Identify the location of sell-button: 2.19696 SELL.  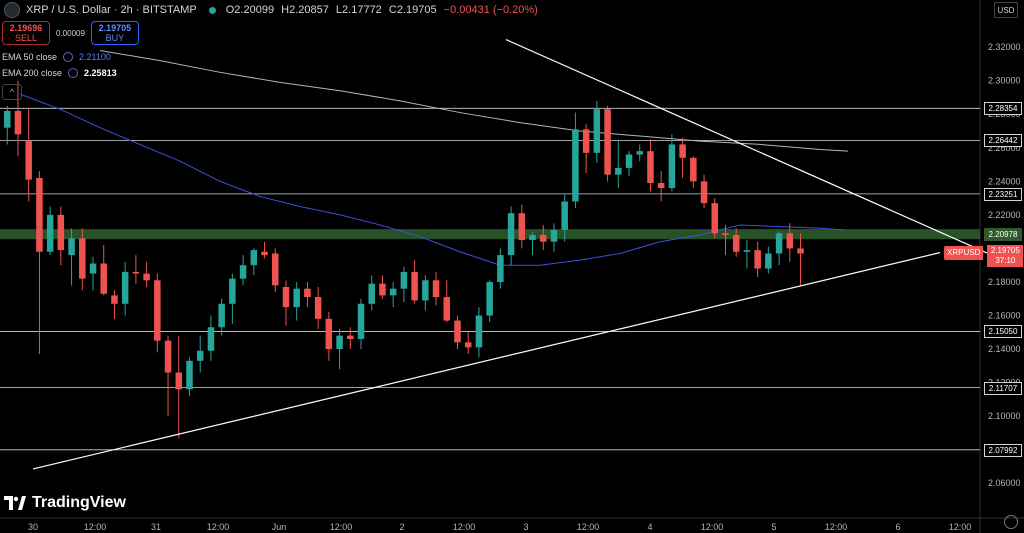
(26, 33).